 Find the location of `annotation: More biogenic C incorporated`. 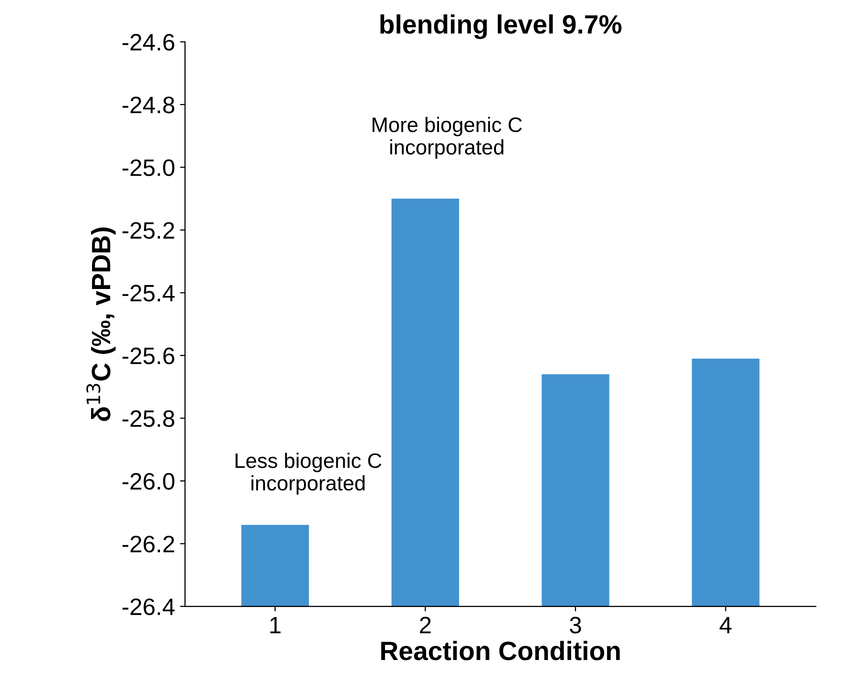

annotation: More biogenic C incorporated is located at coordinates (447, 137).